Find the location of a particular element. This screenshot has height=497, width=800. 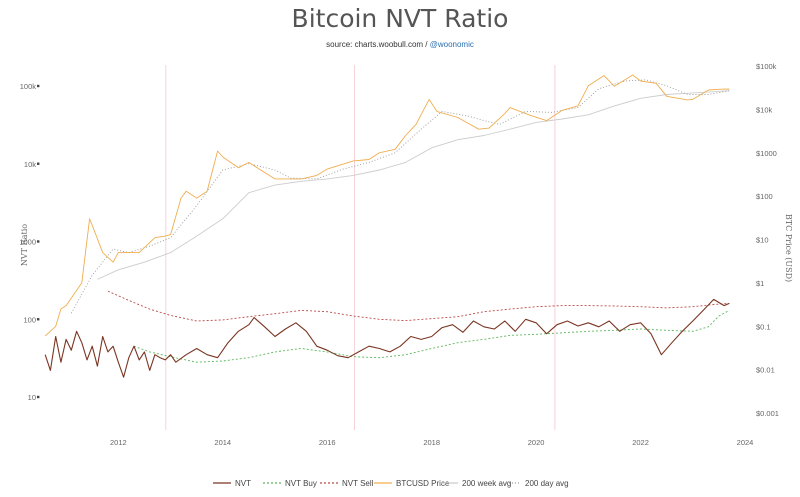

y-left-axis-title: NVT Ratio is located at coordinates (24, 245).